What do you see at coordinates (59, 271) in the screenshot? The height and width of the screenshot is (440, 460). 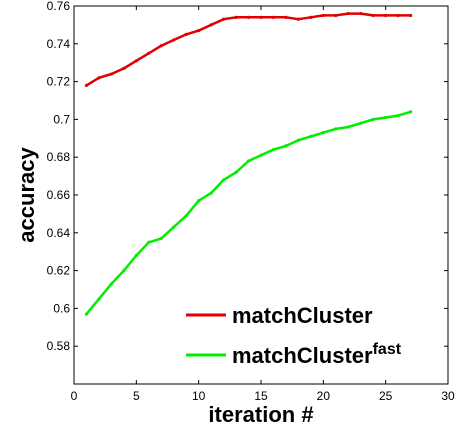 I see `y-tick-label: 0.62` at bounding box center [59, 271].